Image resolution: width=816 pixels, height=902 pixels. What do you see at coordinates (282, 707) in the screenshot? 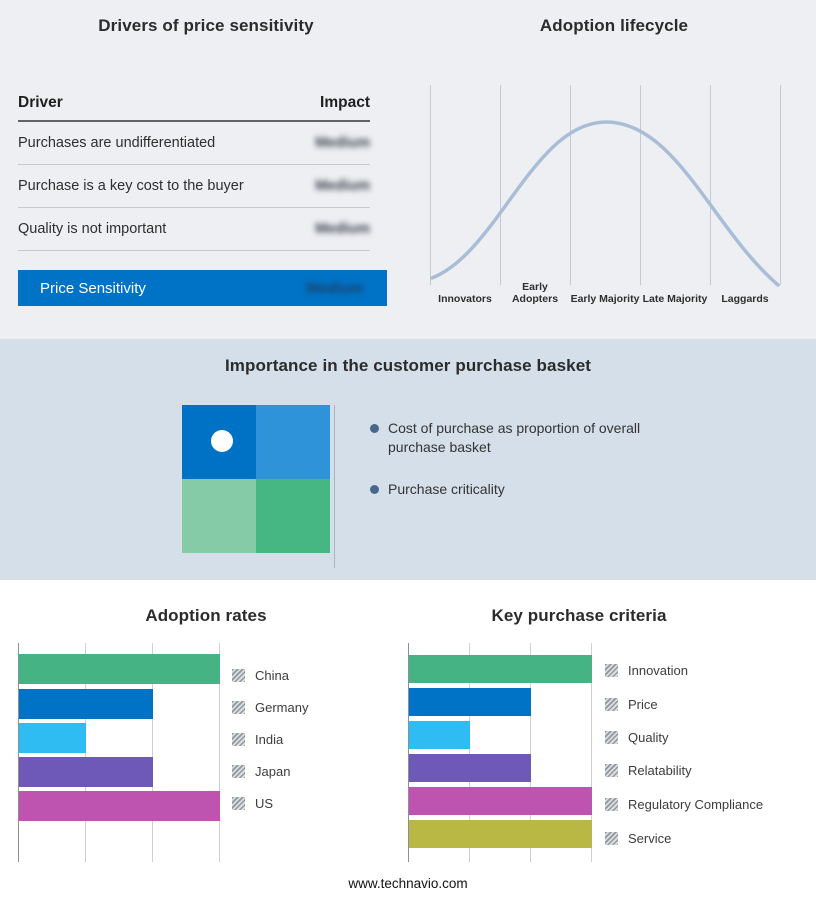
I see `legend-label: Germany` at bounding box center [282, 707].